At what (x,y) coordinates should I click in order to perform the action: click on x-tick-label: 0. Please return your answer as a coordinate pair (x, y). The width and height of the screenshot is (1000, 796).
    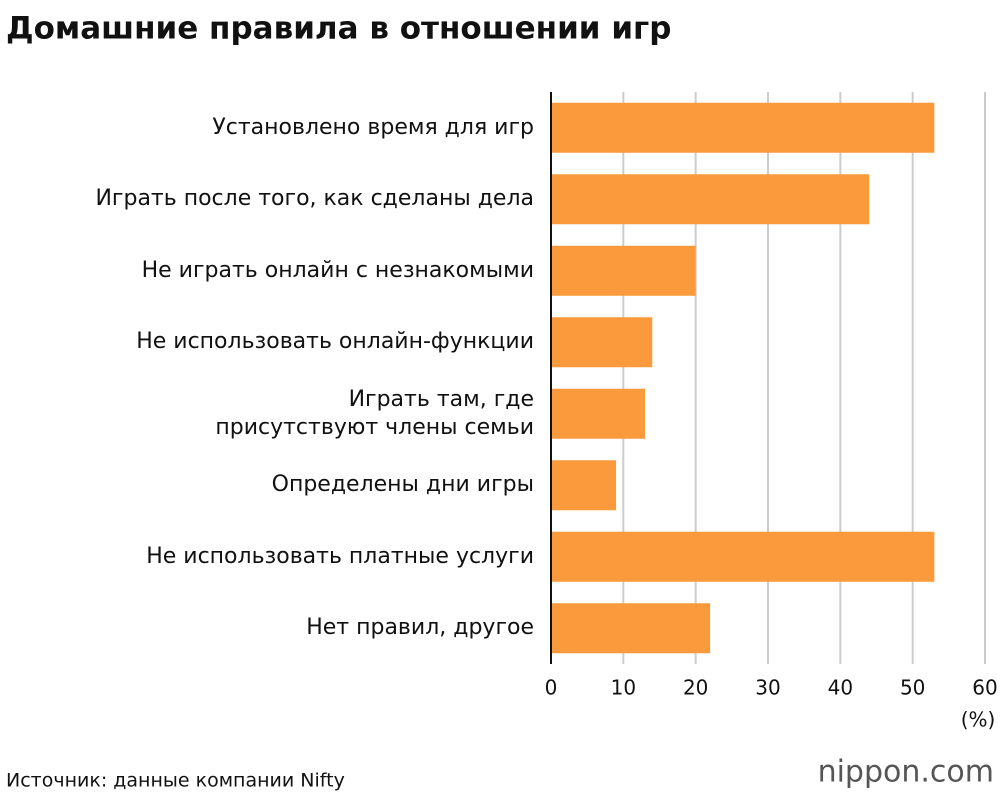
    Looking at the image, I should click on (551, 688).